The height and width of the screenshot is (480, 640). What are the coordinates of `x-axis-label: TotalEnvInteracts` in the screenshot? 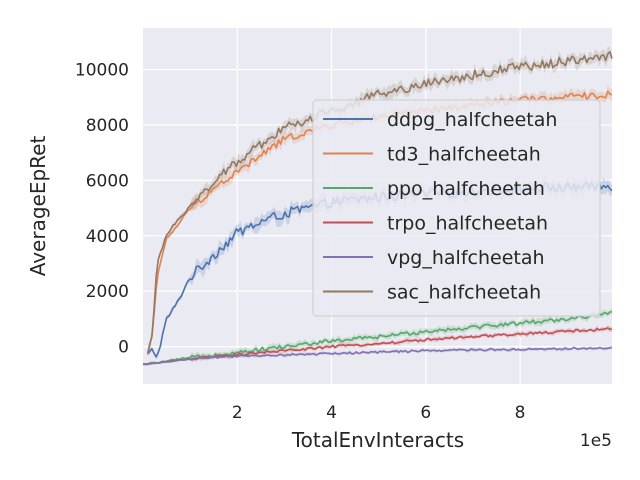 It's located at (377, 440).